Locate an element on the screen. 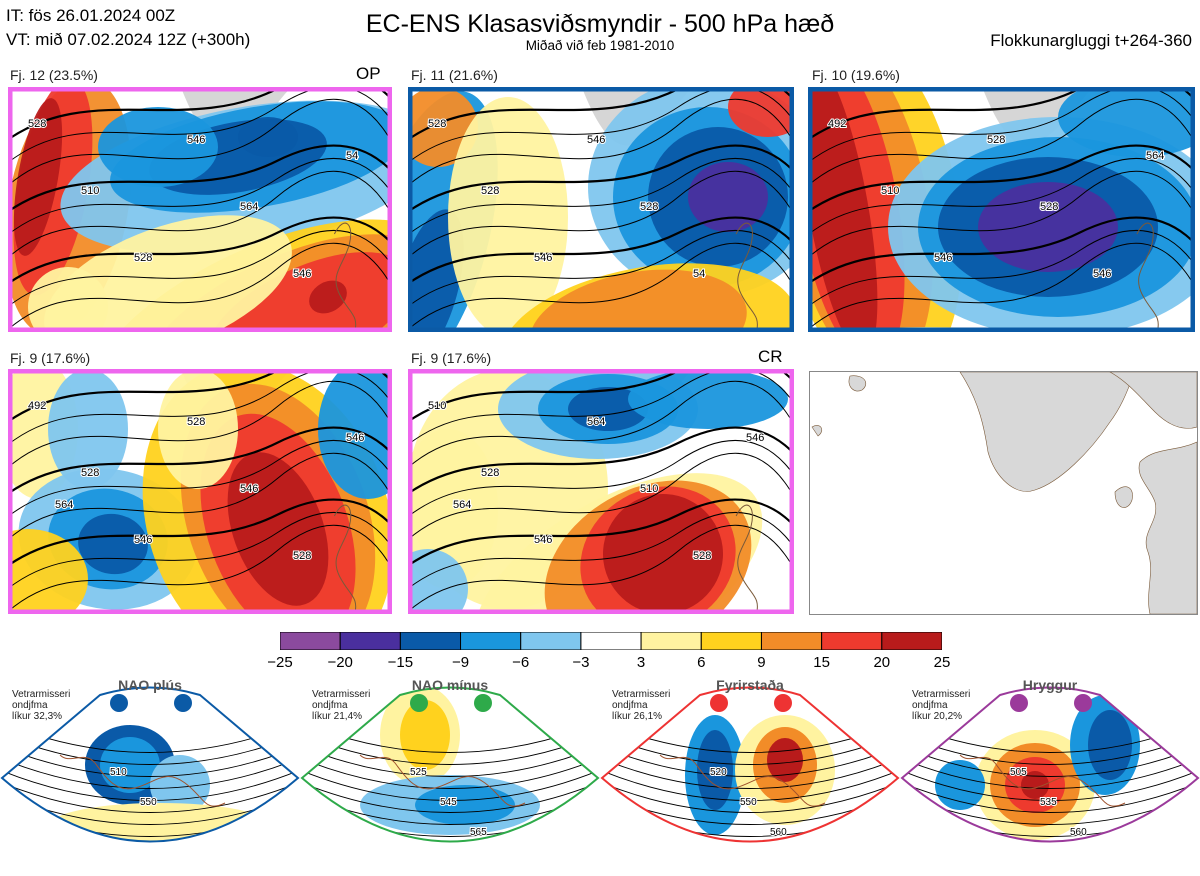 This screenshot has width=1200, height=876. regime-contour-label: 505 is located at coordinates (1018, 772).